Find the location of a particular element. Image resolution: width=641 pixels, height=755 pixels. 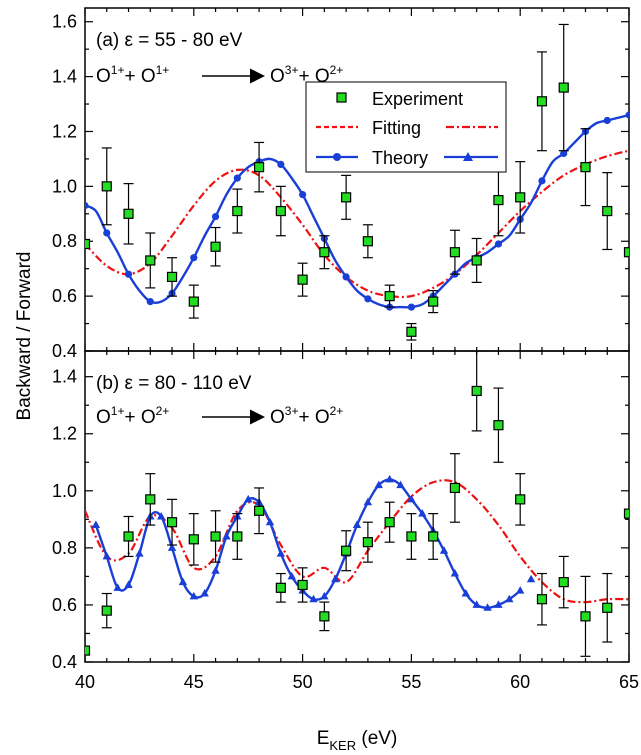

y-axis-label: Backward / Forward is located at coordinates (24, 336).